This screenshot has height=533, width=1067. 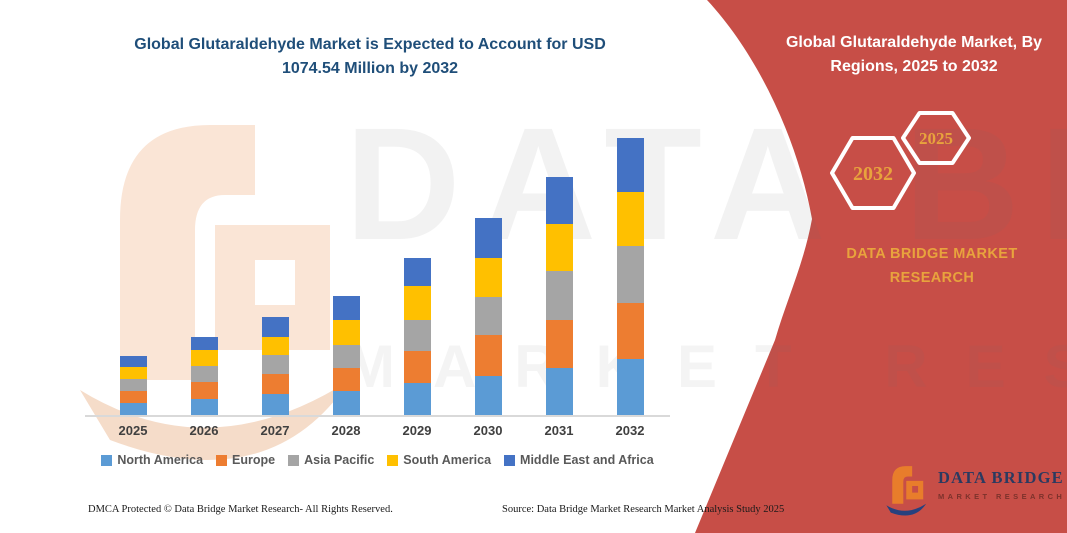 I want to click on bar-segment-2029-europe, so click(x=417, y=367).